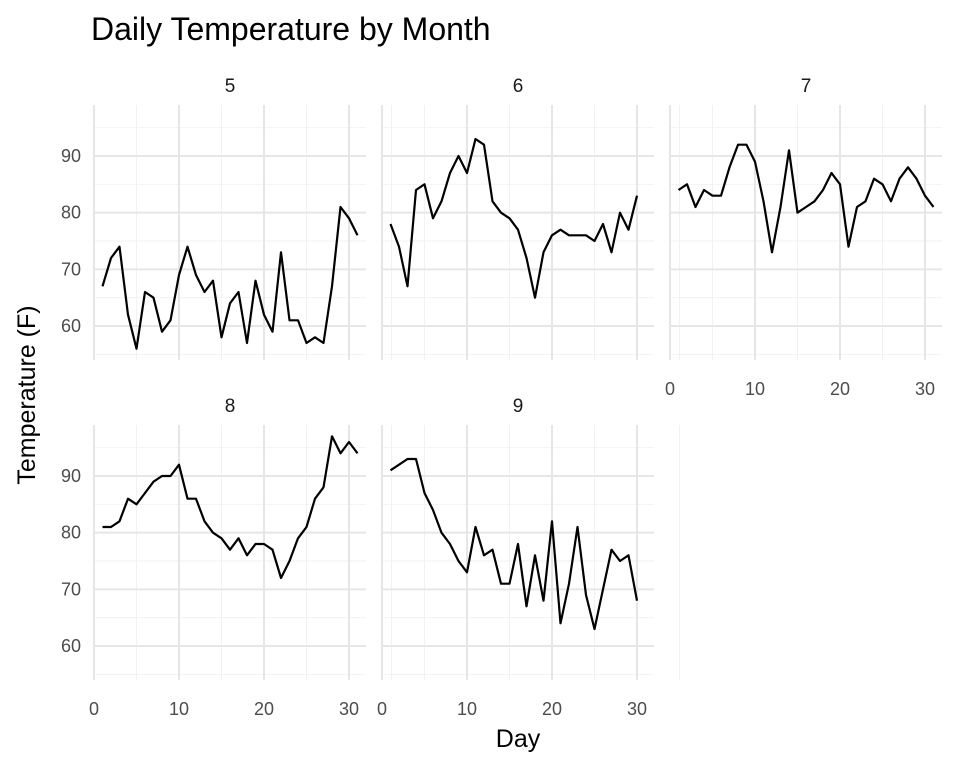  Describe the element at coordinates (518, 86) in the screenshot. I see `facet-label: 6` at that location.